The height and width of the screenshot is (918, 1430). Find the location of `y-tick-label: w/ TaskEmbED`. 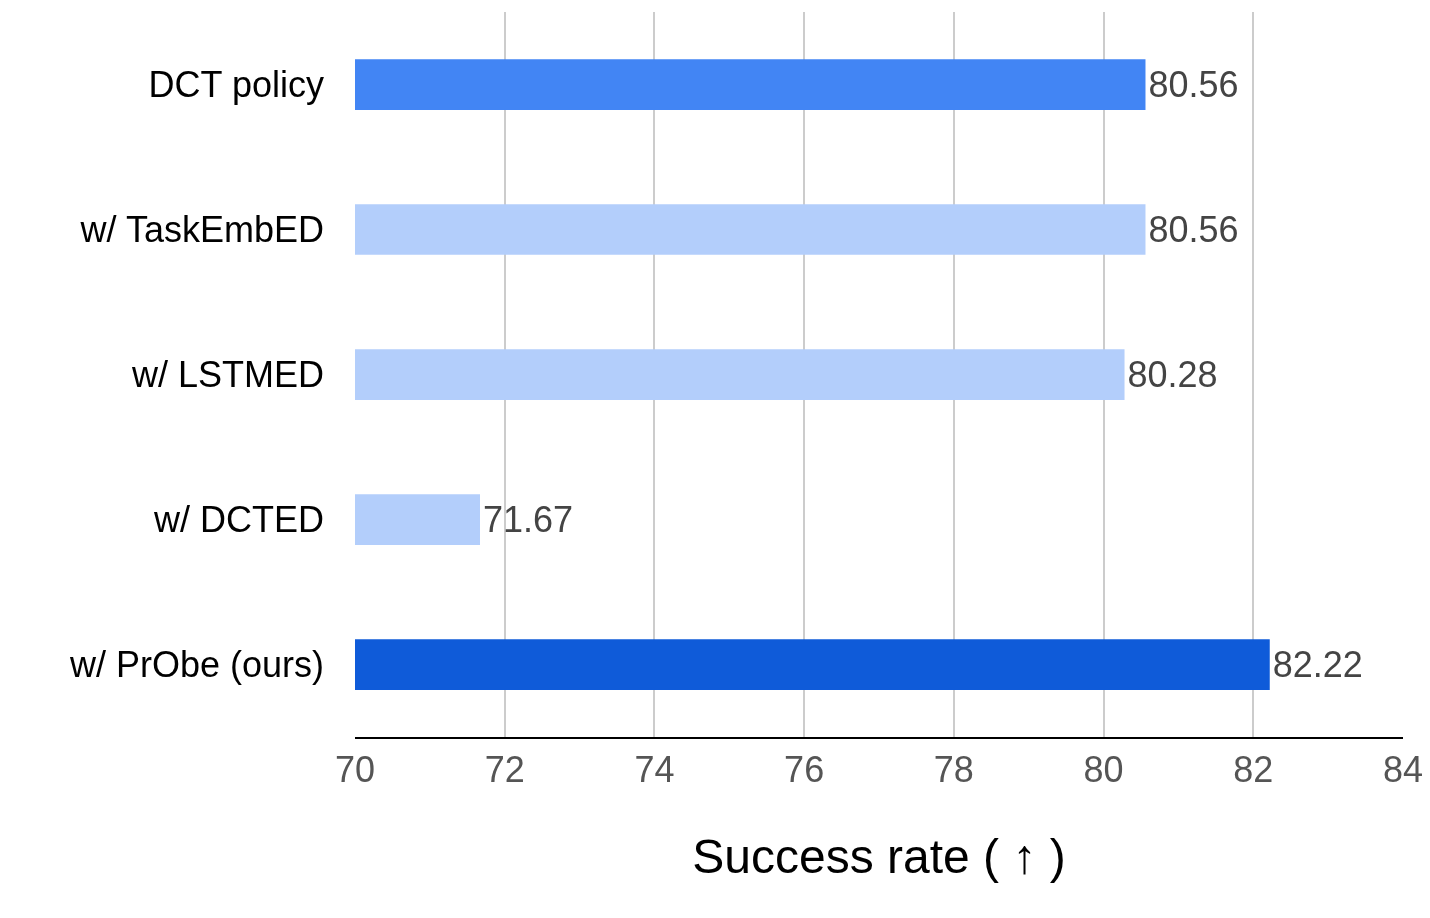

y-tick-label: w/ TaskEmbED is located at coordinates (201, 230).